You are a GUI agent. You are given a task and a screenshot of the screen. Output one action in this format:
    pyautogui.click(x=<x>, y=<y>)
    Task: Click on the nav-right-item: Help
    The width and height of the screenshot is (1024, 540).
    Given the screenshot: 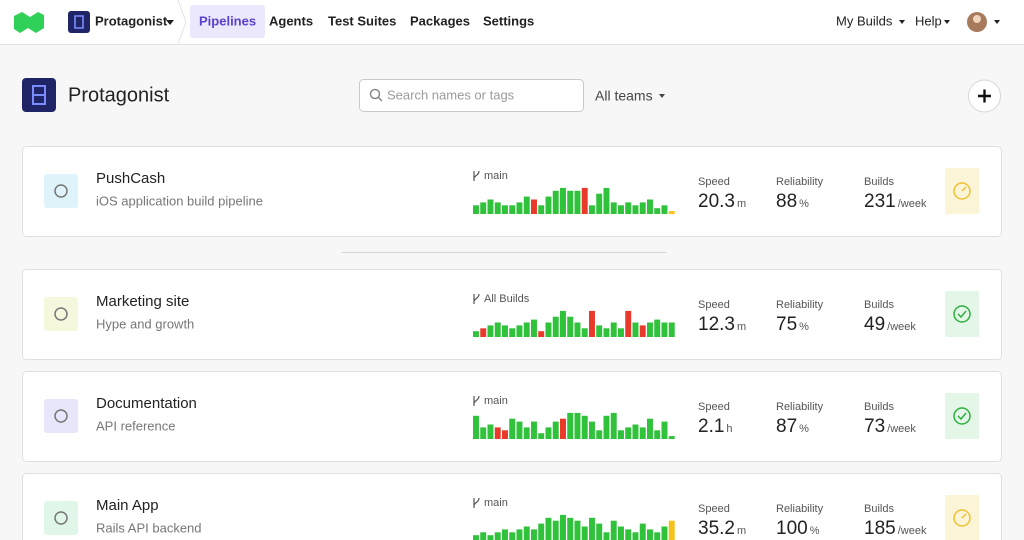 What is the action you would take?
    pyautogui.click(x=928, y=20)
    